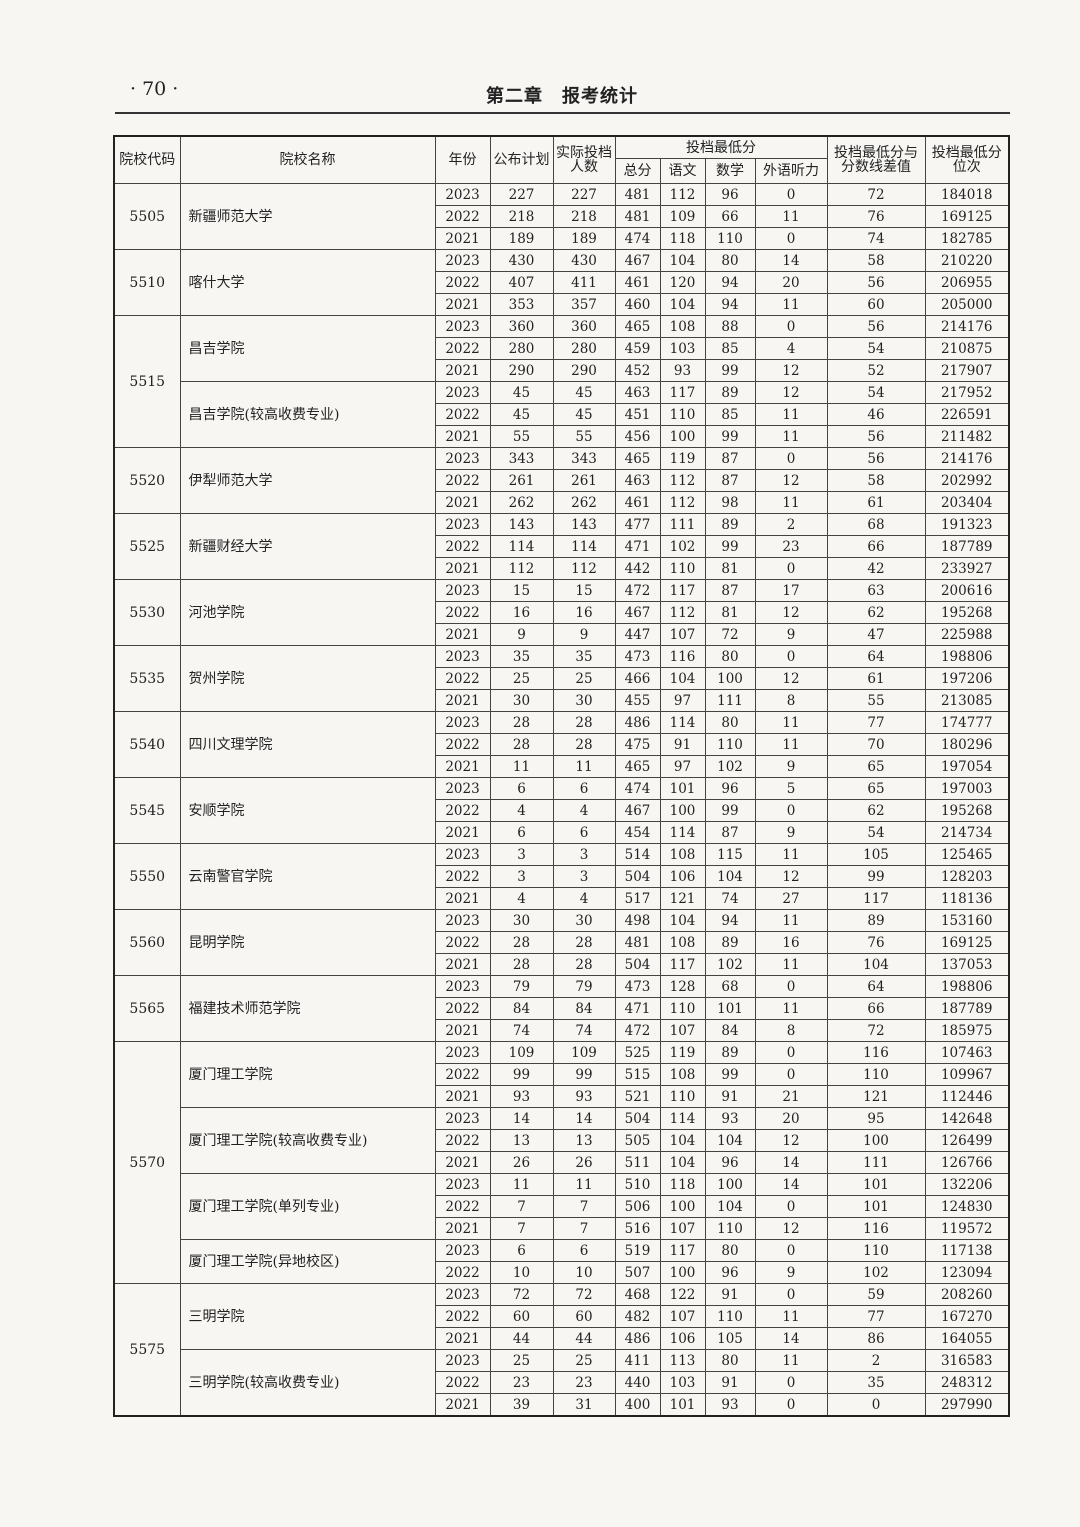 The width and height of the screenshot is (1080, 1527). What do you see at coordinates (967, 1272) in the screenshot?
I see `cell-rank: 123094` at bounding box center [967, 1272].